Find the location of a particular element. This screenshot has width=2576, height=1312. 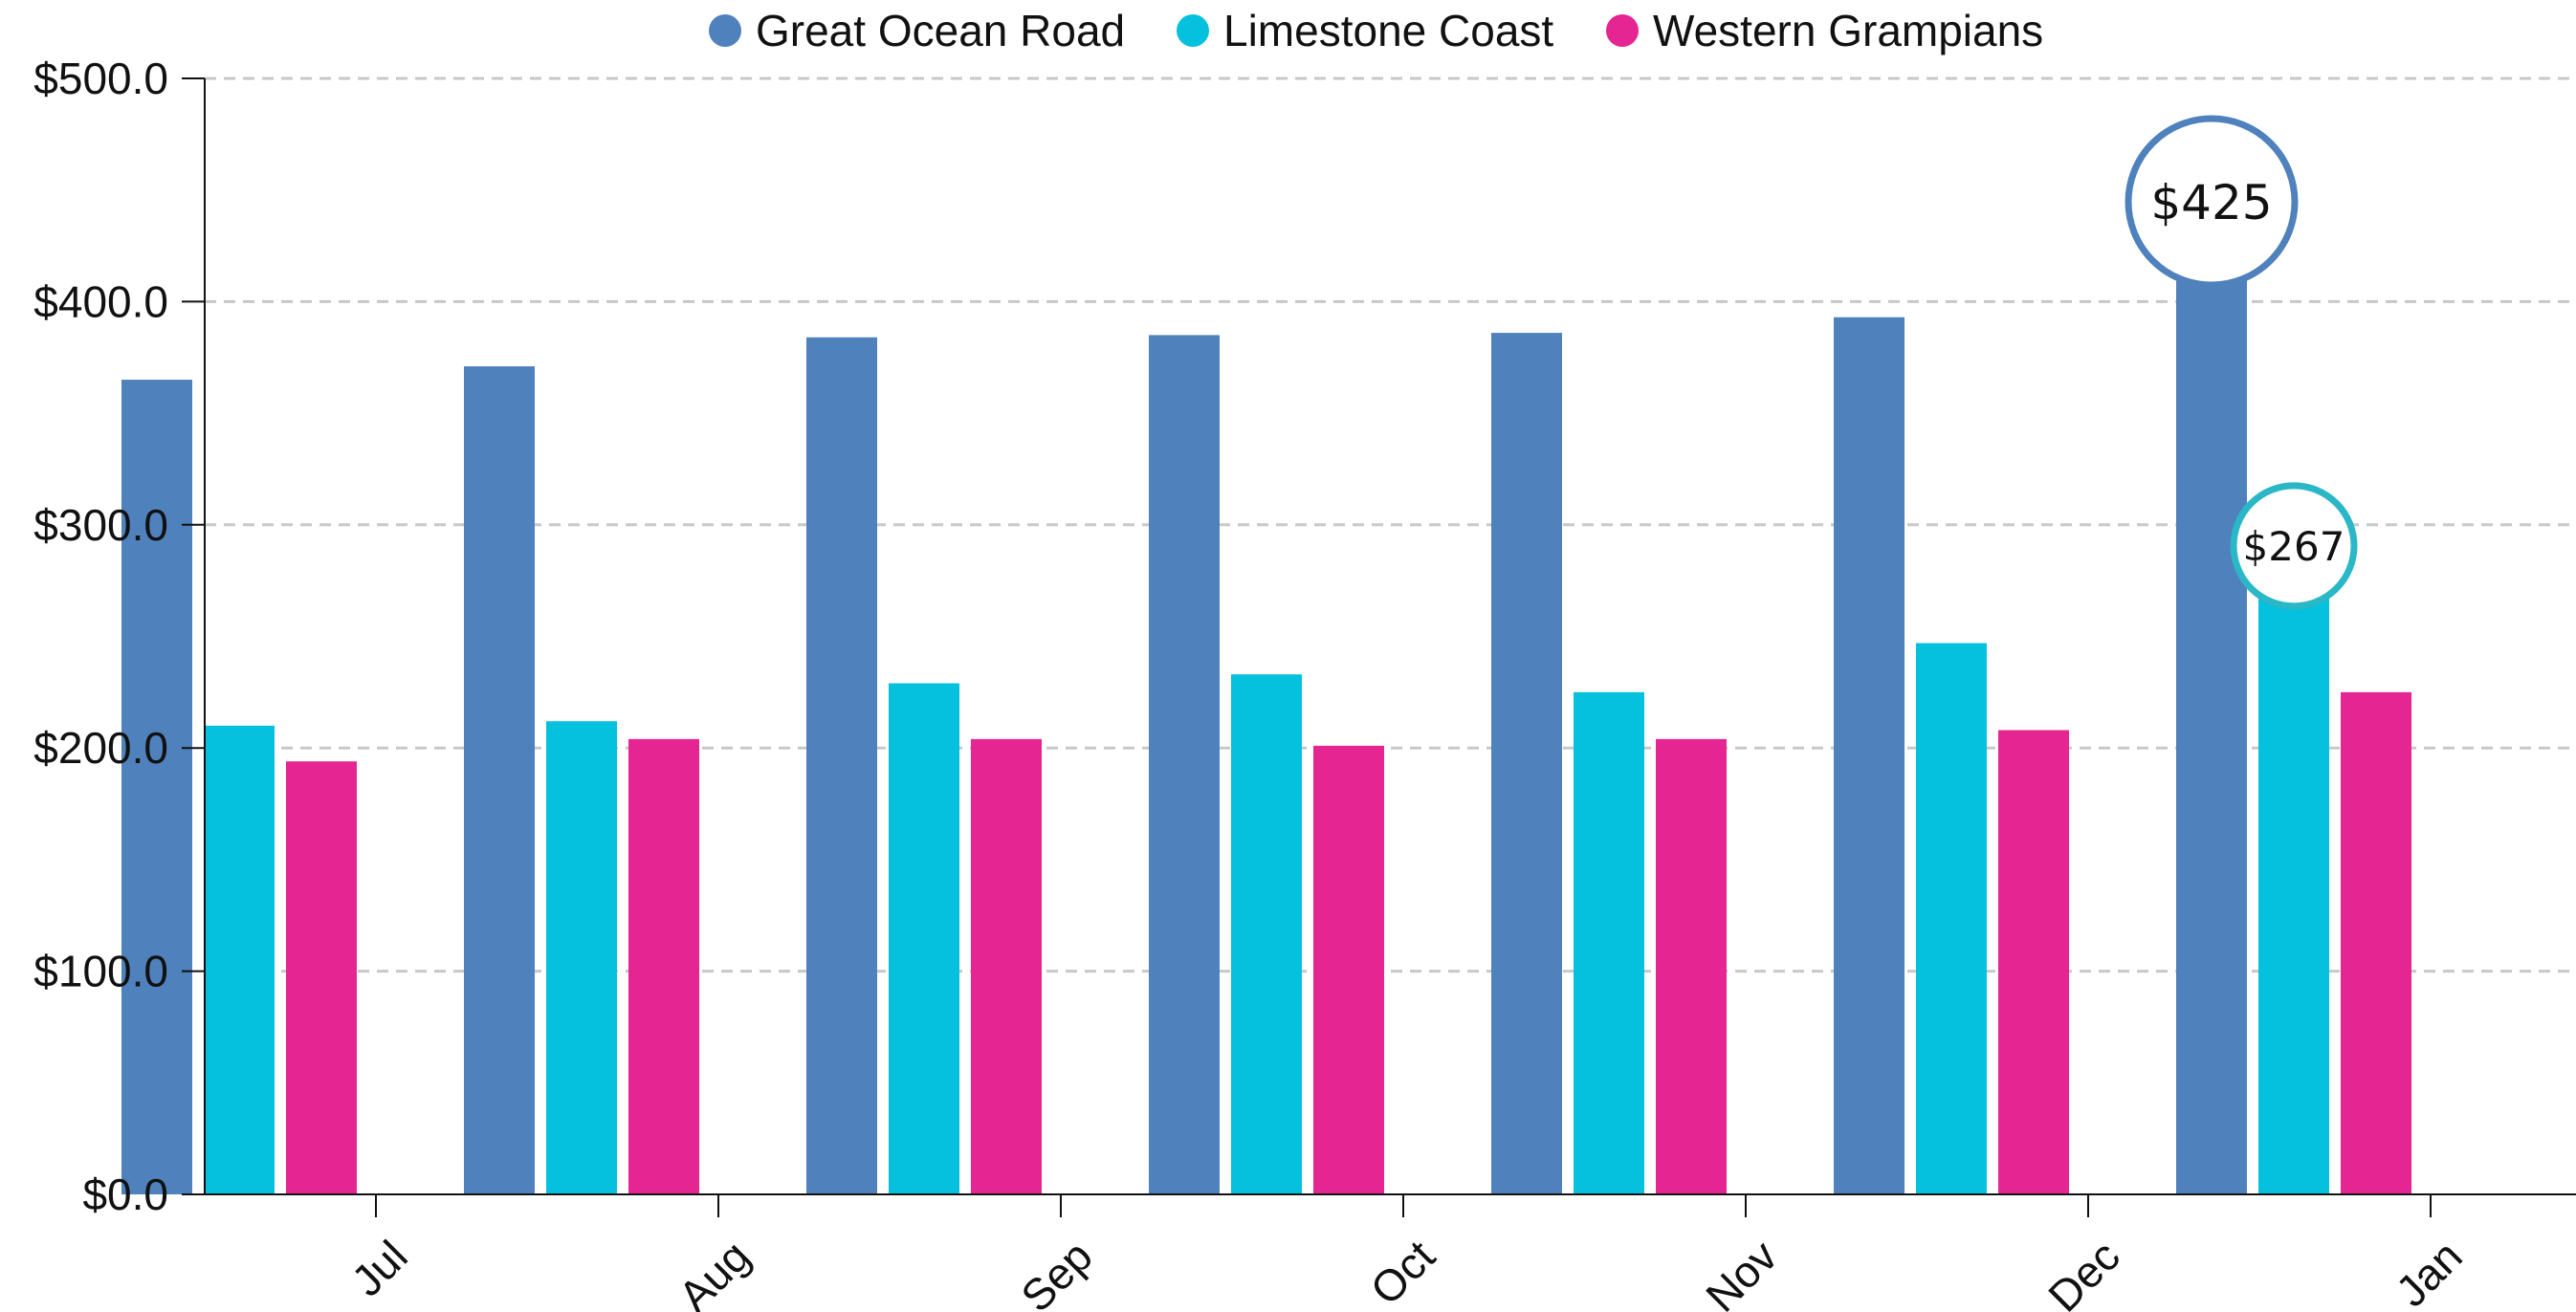

bar-limestone-coast-nov is located at coordinates (1609, 942).